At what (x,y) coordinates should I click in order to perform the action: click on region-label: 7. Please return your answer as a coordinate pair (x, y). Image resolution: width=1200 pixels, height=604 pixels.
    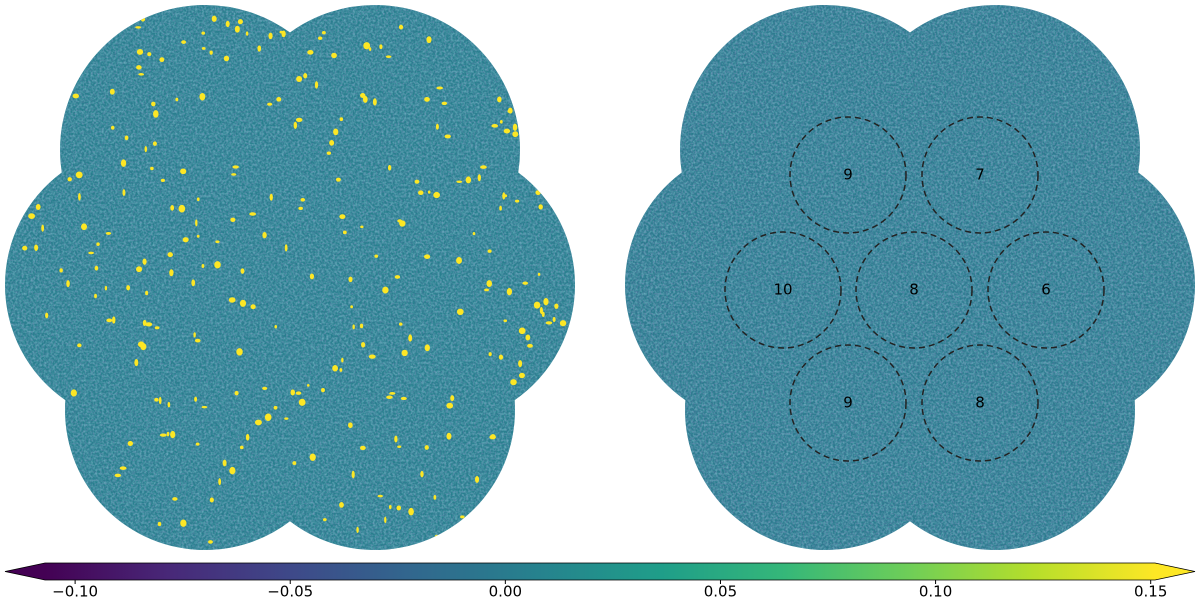
    Looking at the image, I should click on (980, 175).